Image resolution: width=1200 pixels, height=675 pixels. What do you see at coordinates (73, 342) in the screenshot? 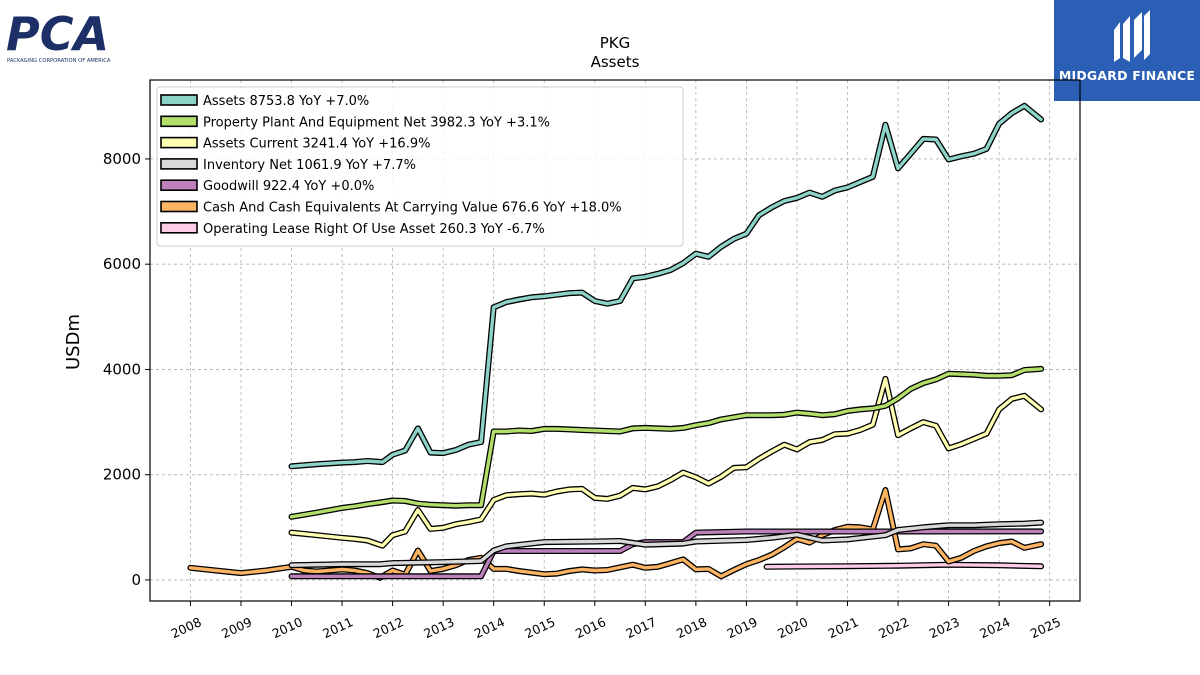
I see `y-axis-label: USDm` at bounding box center [73, 342].